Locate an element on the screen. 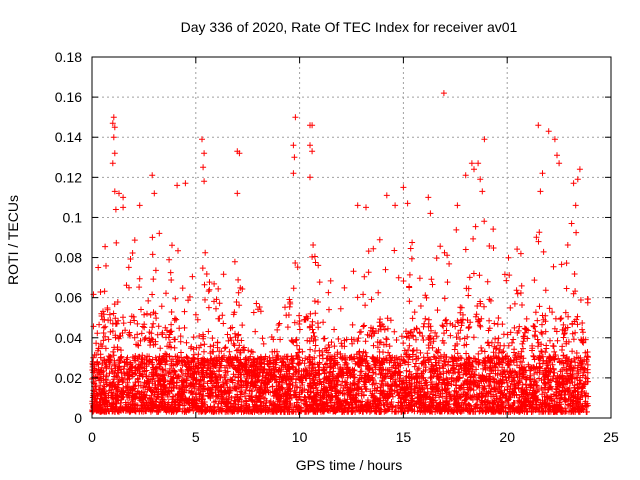 The height and width of the screenshot is (480, 640). y-tick-label: 0.12 is located at coordinates (68, 177).